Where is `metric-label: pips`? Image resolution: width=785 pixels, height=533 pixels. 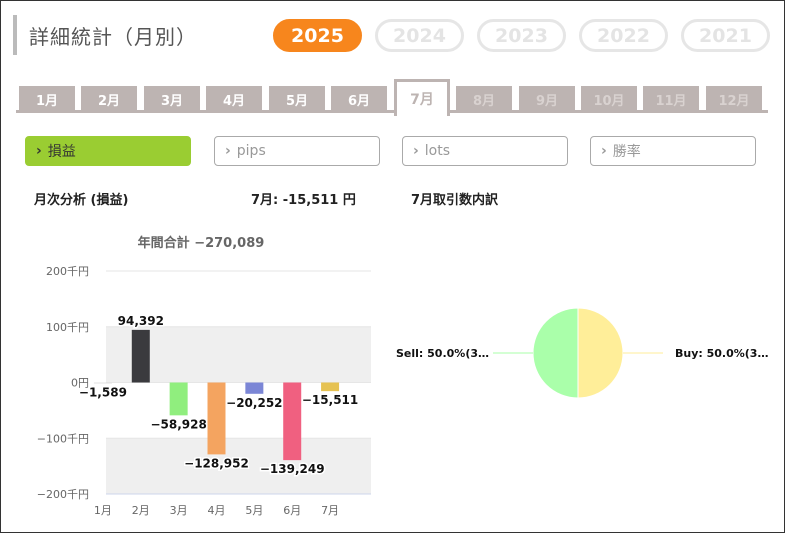 metric-label: pips is located at coordinates (251, 151).